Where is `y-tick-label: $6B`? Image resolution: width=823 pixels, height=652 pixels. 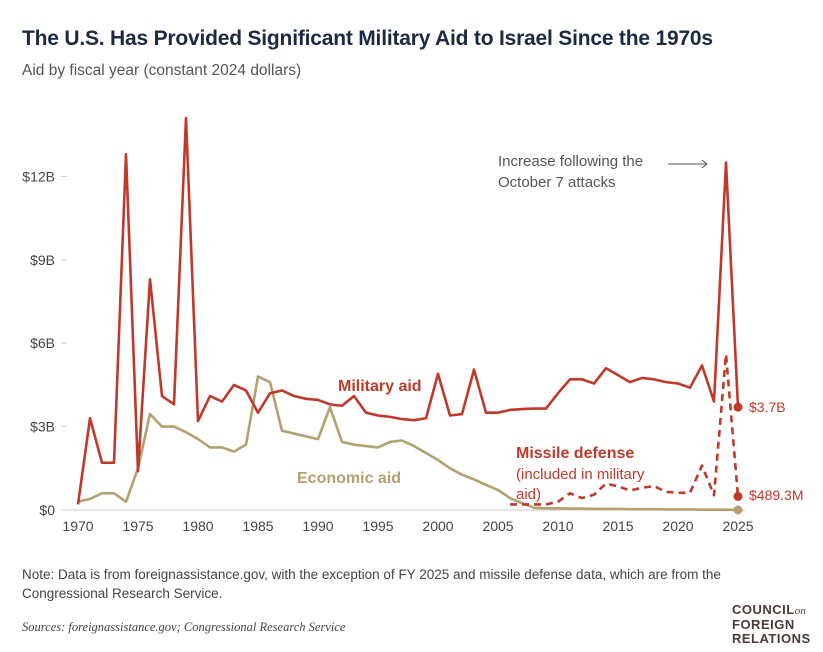
y-tick-label: $6B is located at coordinates (42, 343).